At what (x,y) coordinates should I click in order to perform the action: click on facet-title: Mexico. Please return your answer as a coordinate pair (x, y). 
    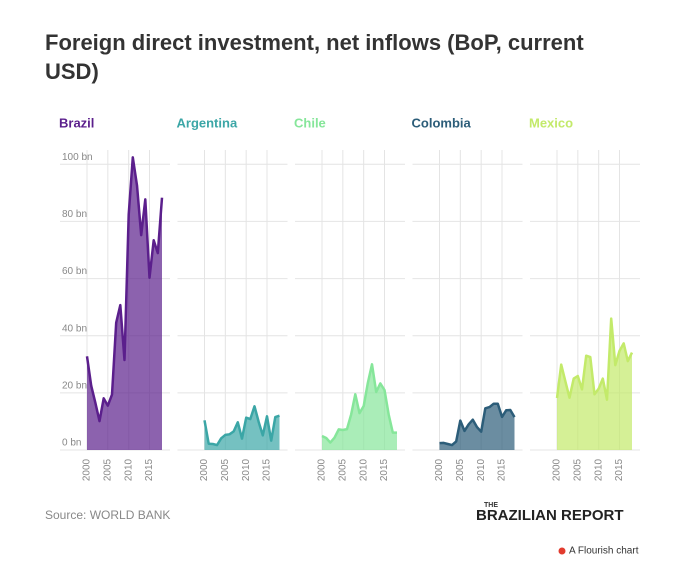
    Looking at the image, I should click on (551, 122).